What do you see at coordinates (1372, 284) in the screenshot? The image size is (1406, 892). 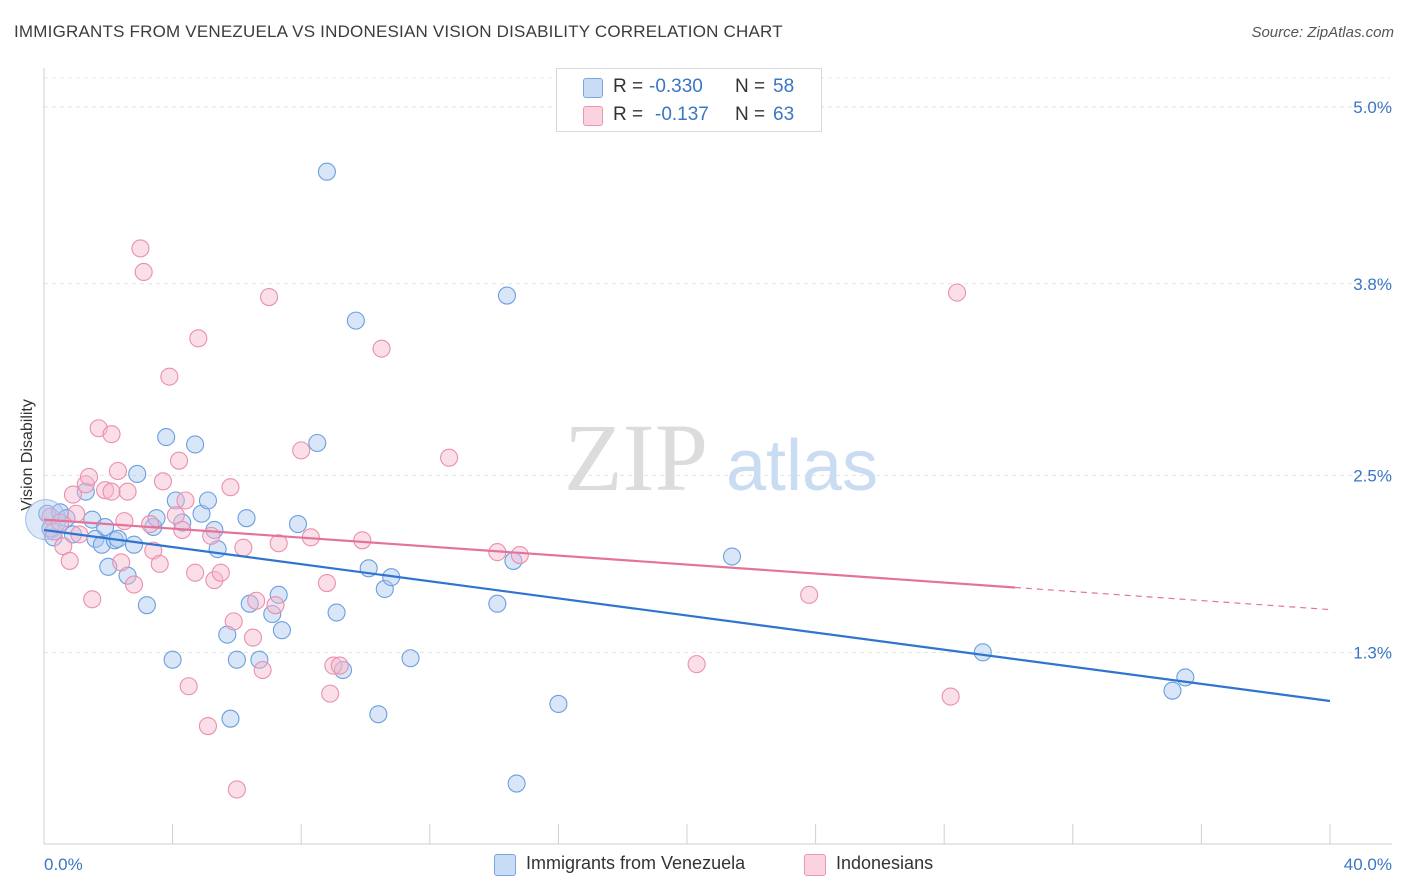 I see `y-tick-label: 3.8%` at bounding box center [1372, 284].